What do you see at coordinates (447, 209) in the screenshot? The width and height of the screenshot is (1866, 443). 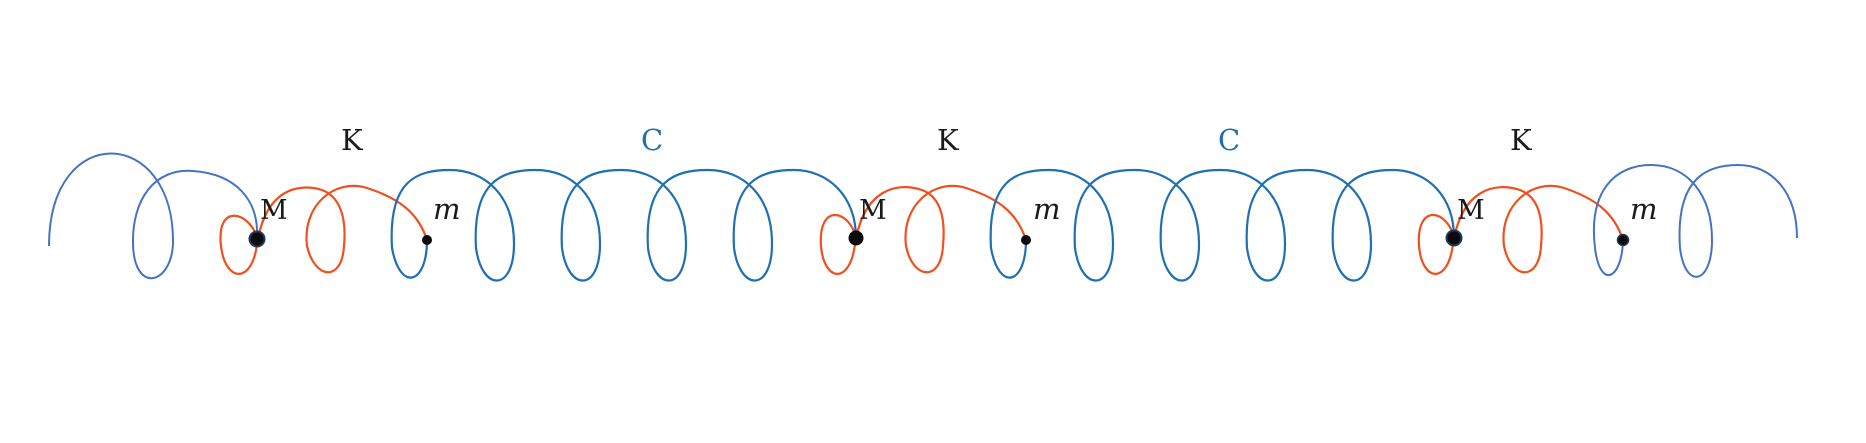 I see `small-mass-label-1: m` at bounding box center [447, 209].